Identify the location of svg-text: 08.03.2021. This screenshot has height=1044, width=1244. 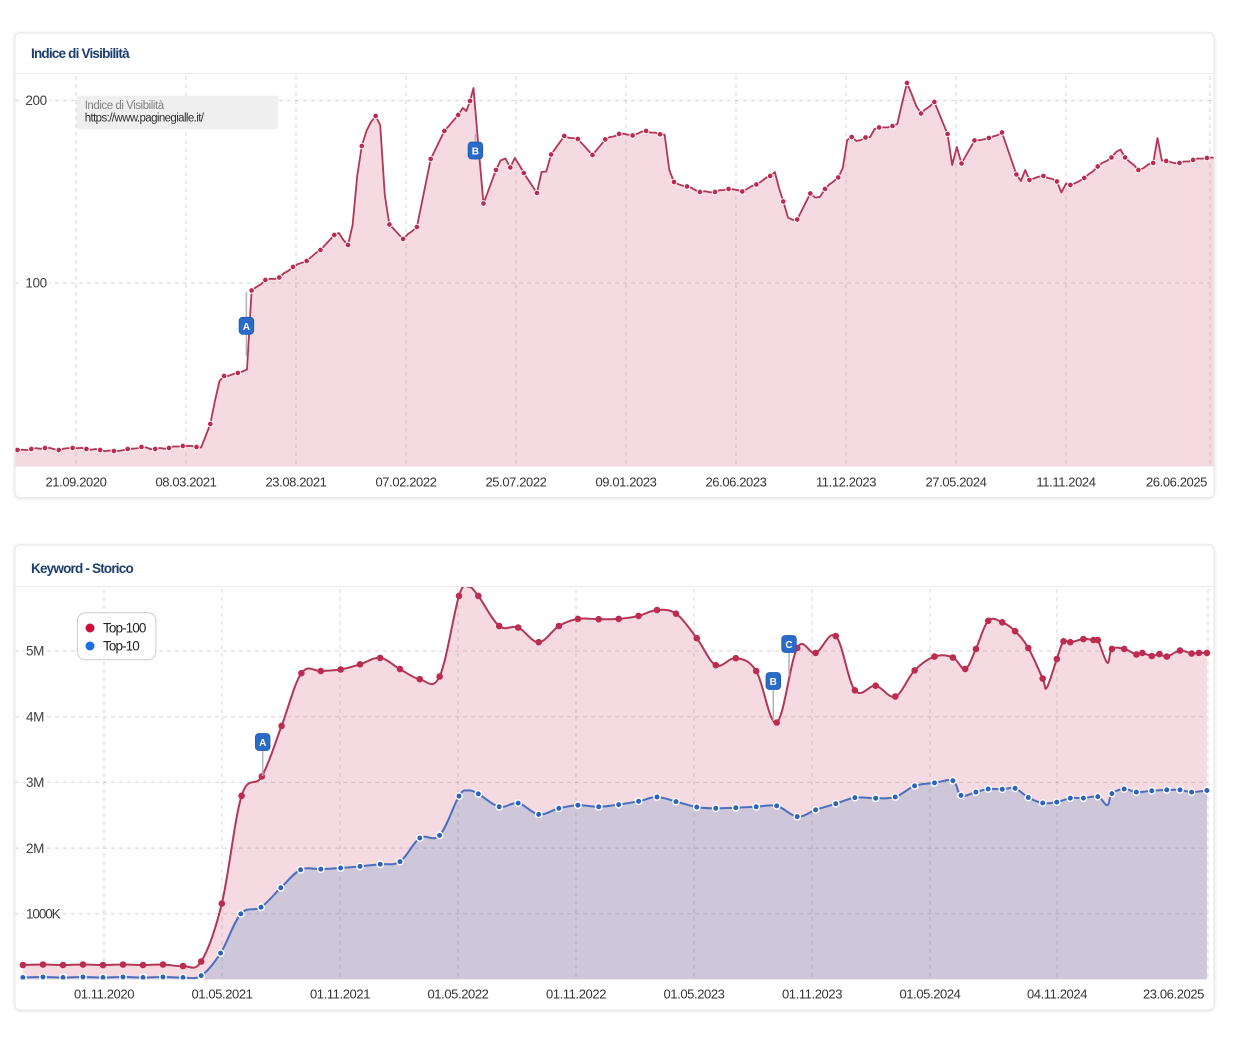
(185, 482).